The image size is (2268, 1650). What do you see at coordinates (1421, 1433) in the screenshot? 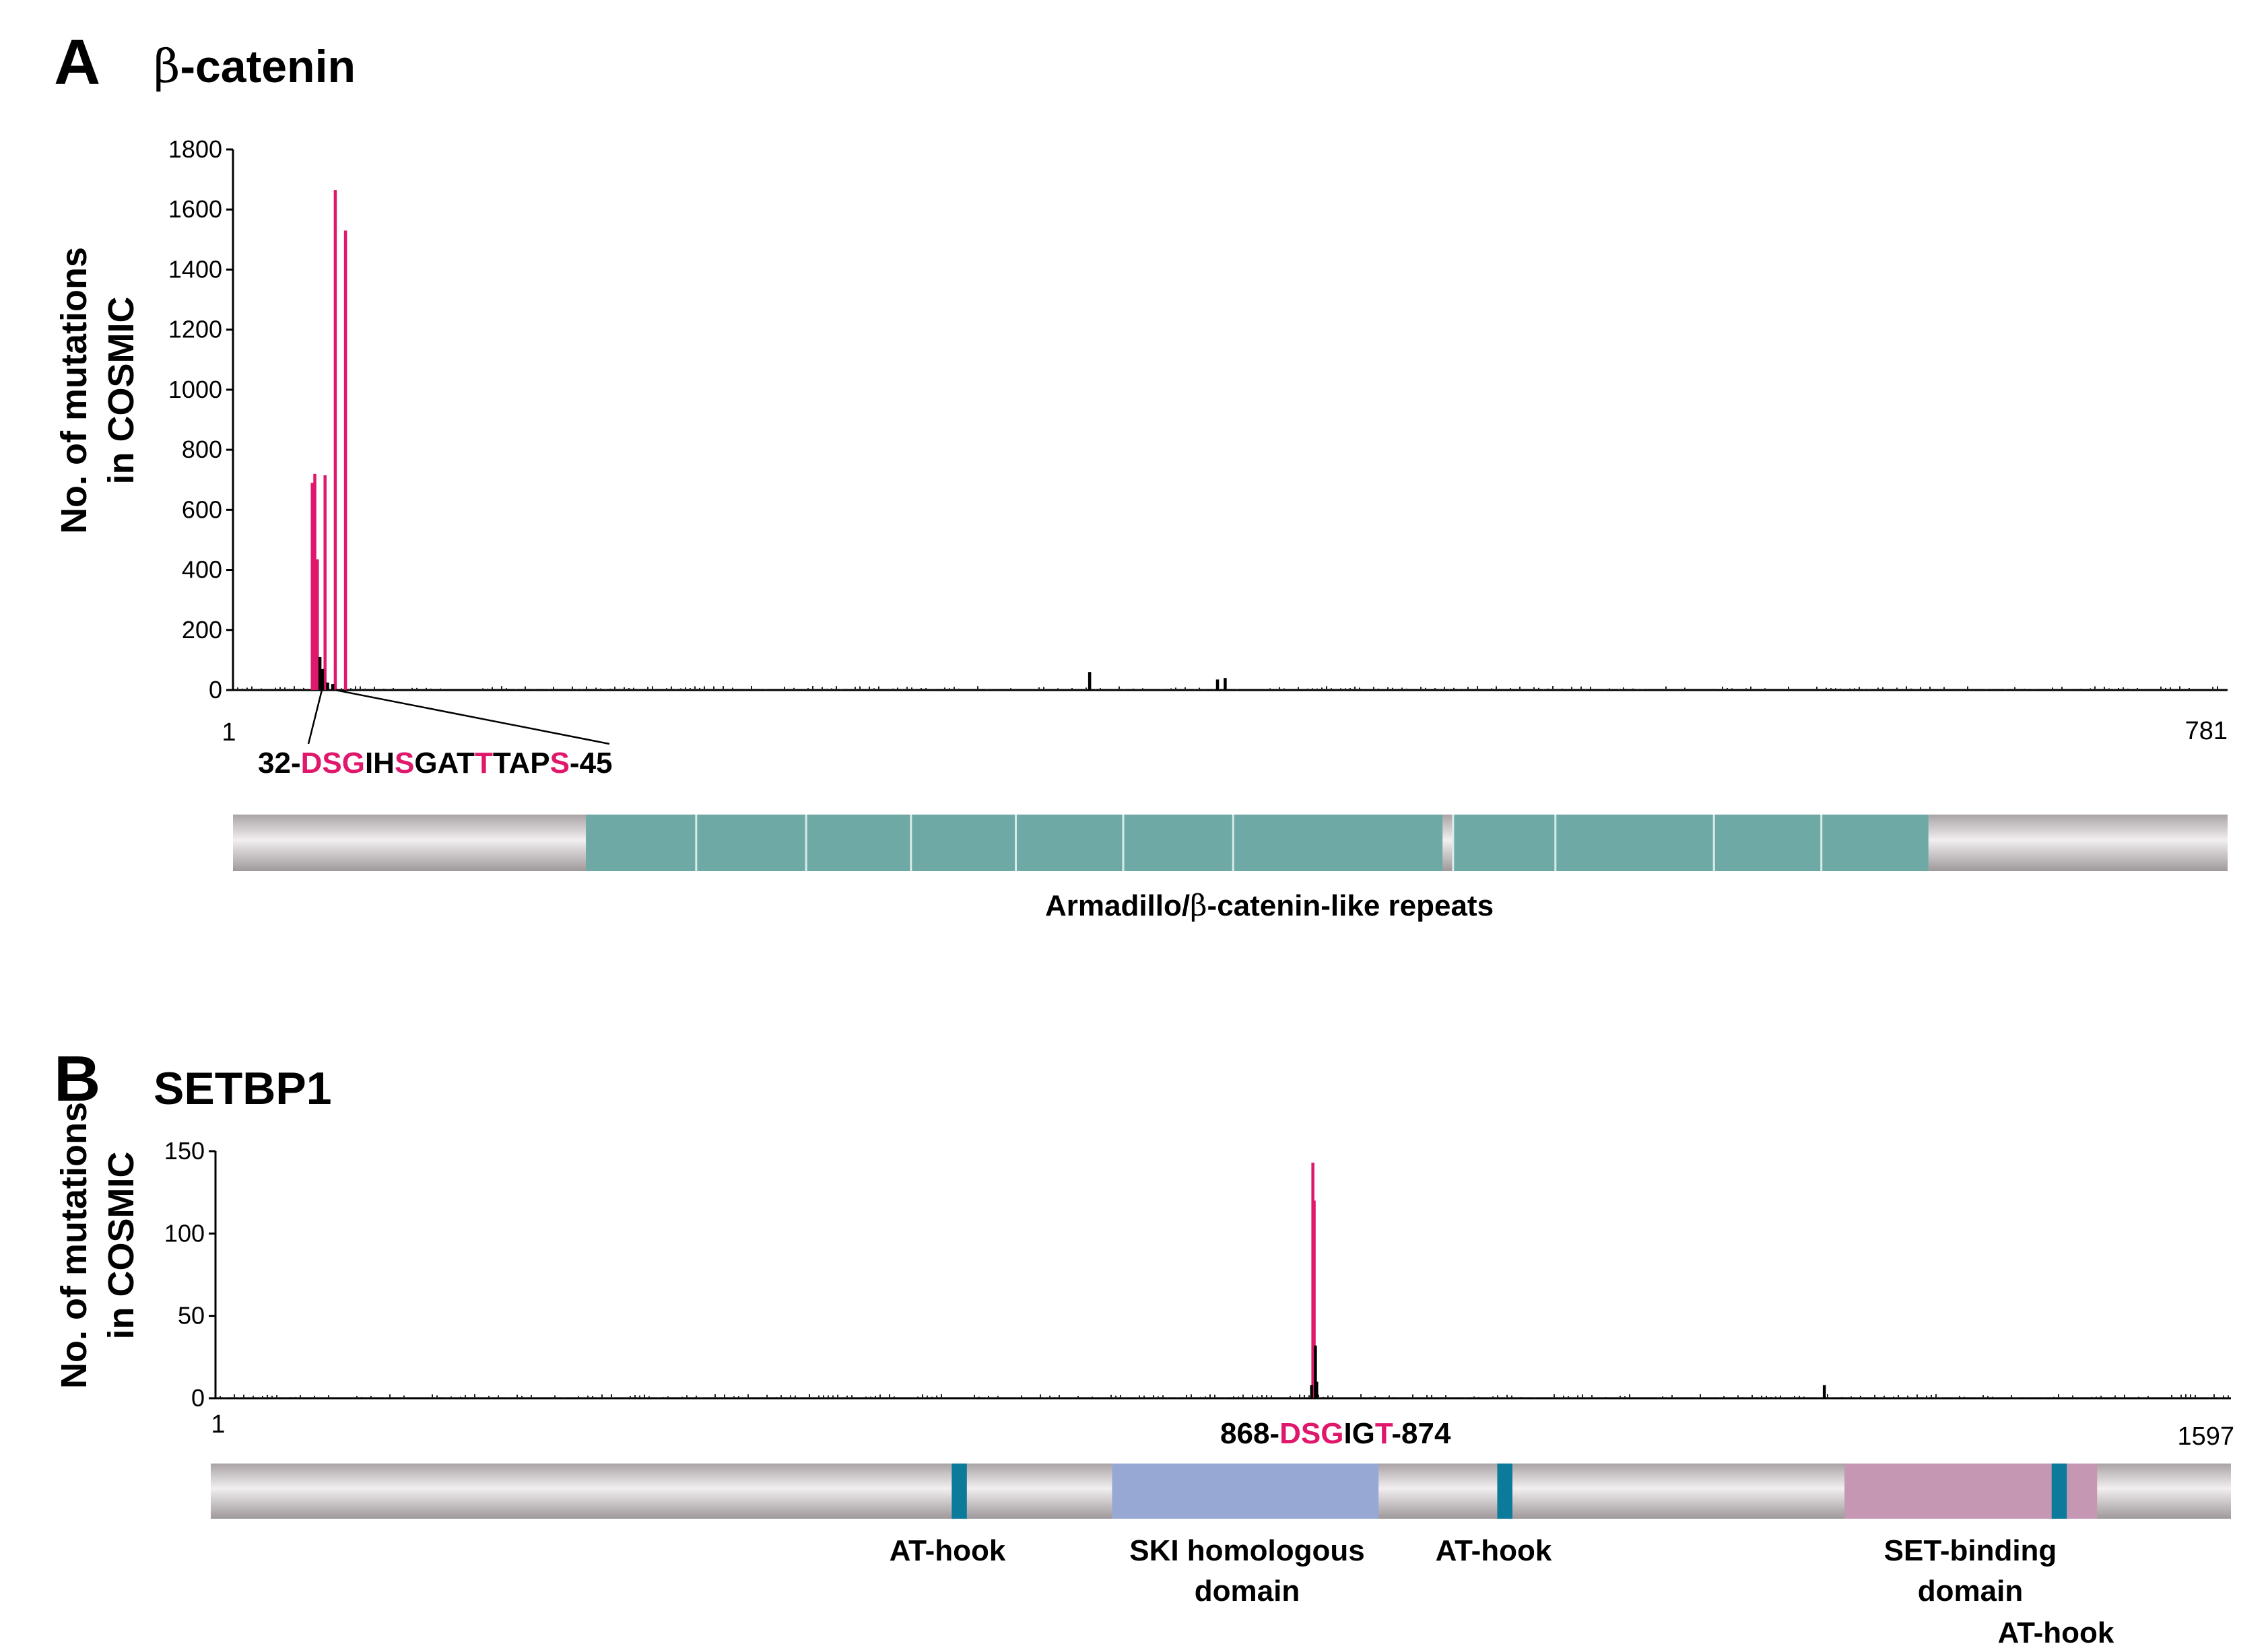
I see `panel-b-motif-segment: -874` at bounding box center [1421, 1433].